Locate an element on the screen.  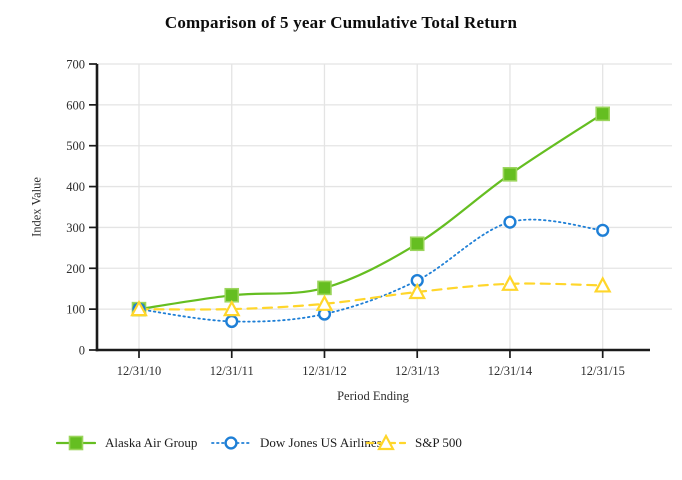
x-axis-title: Period Ending is located at coordinates (373, 396).